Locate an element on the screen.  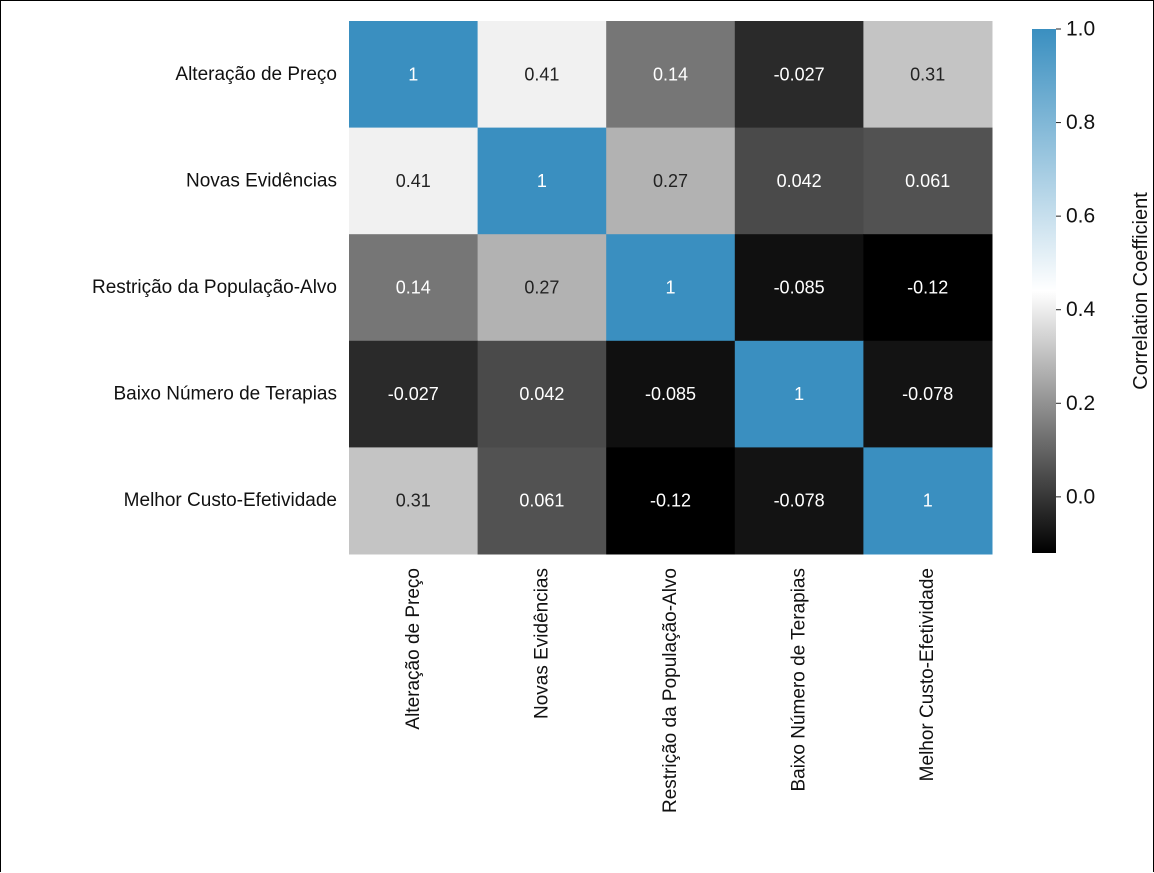
x-tick-label: Novas Evidências is located at coordinates (541, 643).